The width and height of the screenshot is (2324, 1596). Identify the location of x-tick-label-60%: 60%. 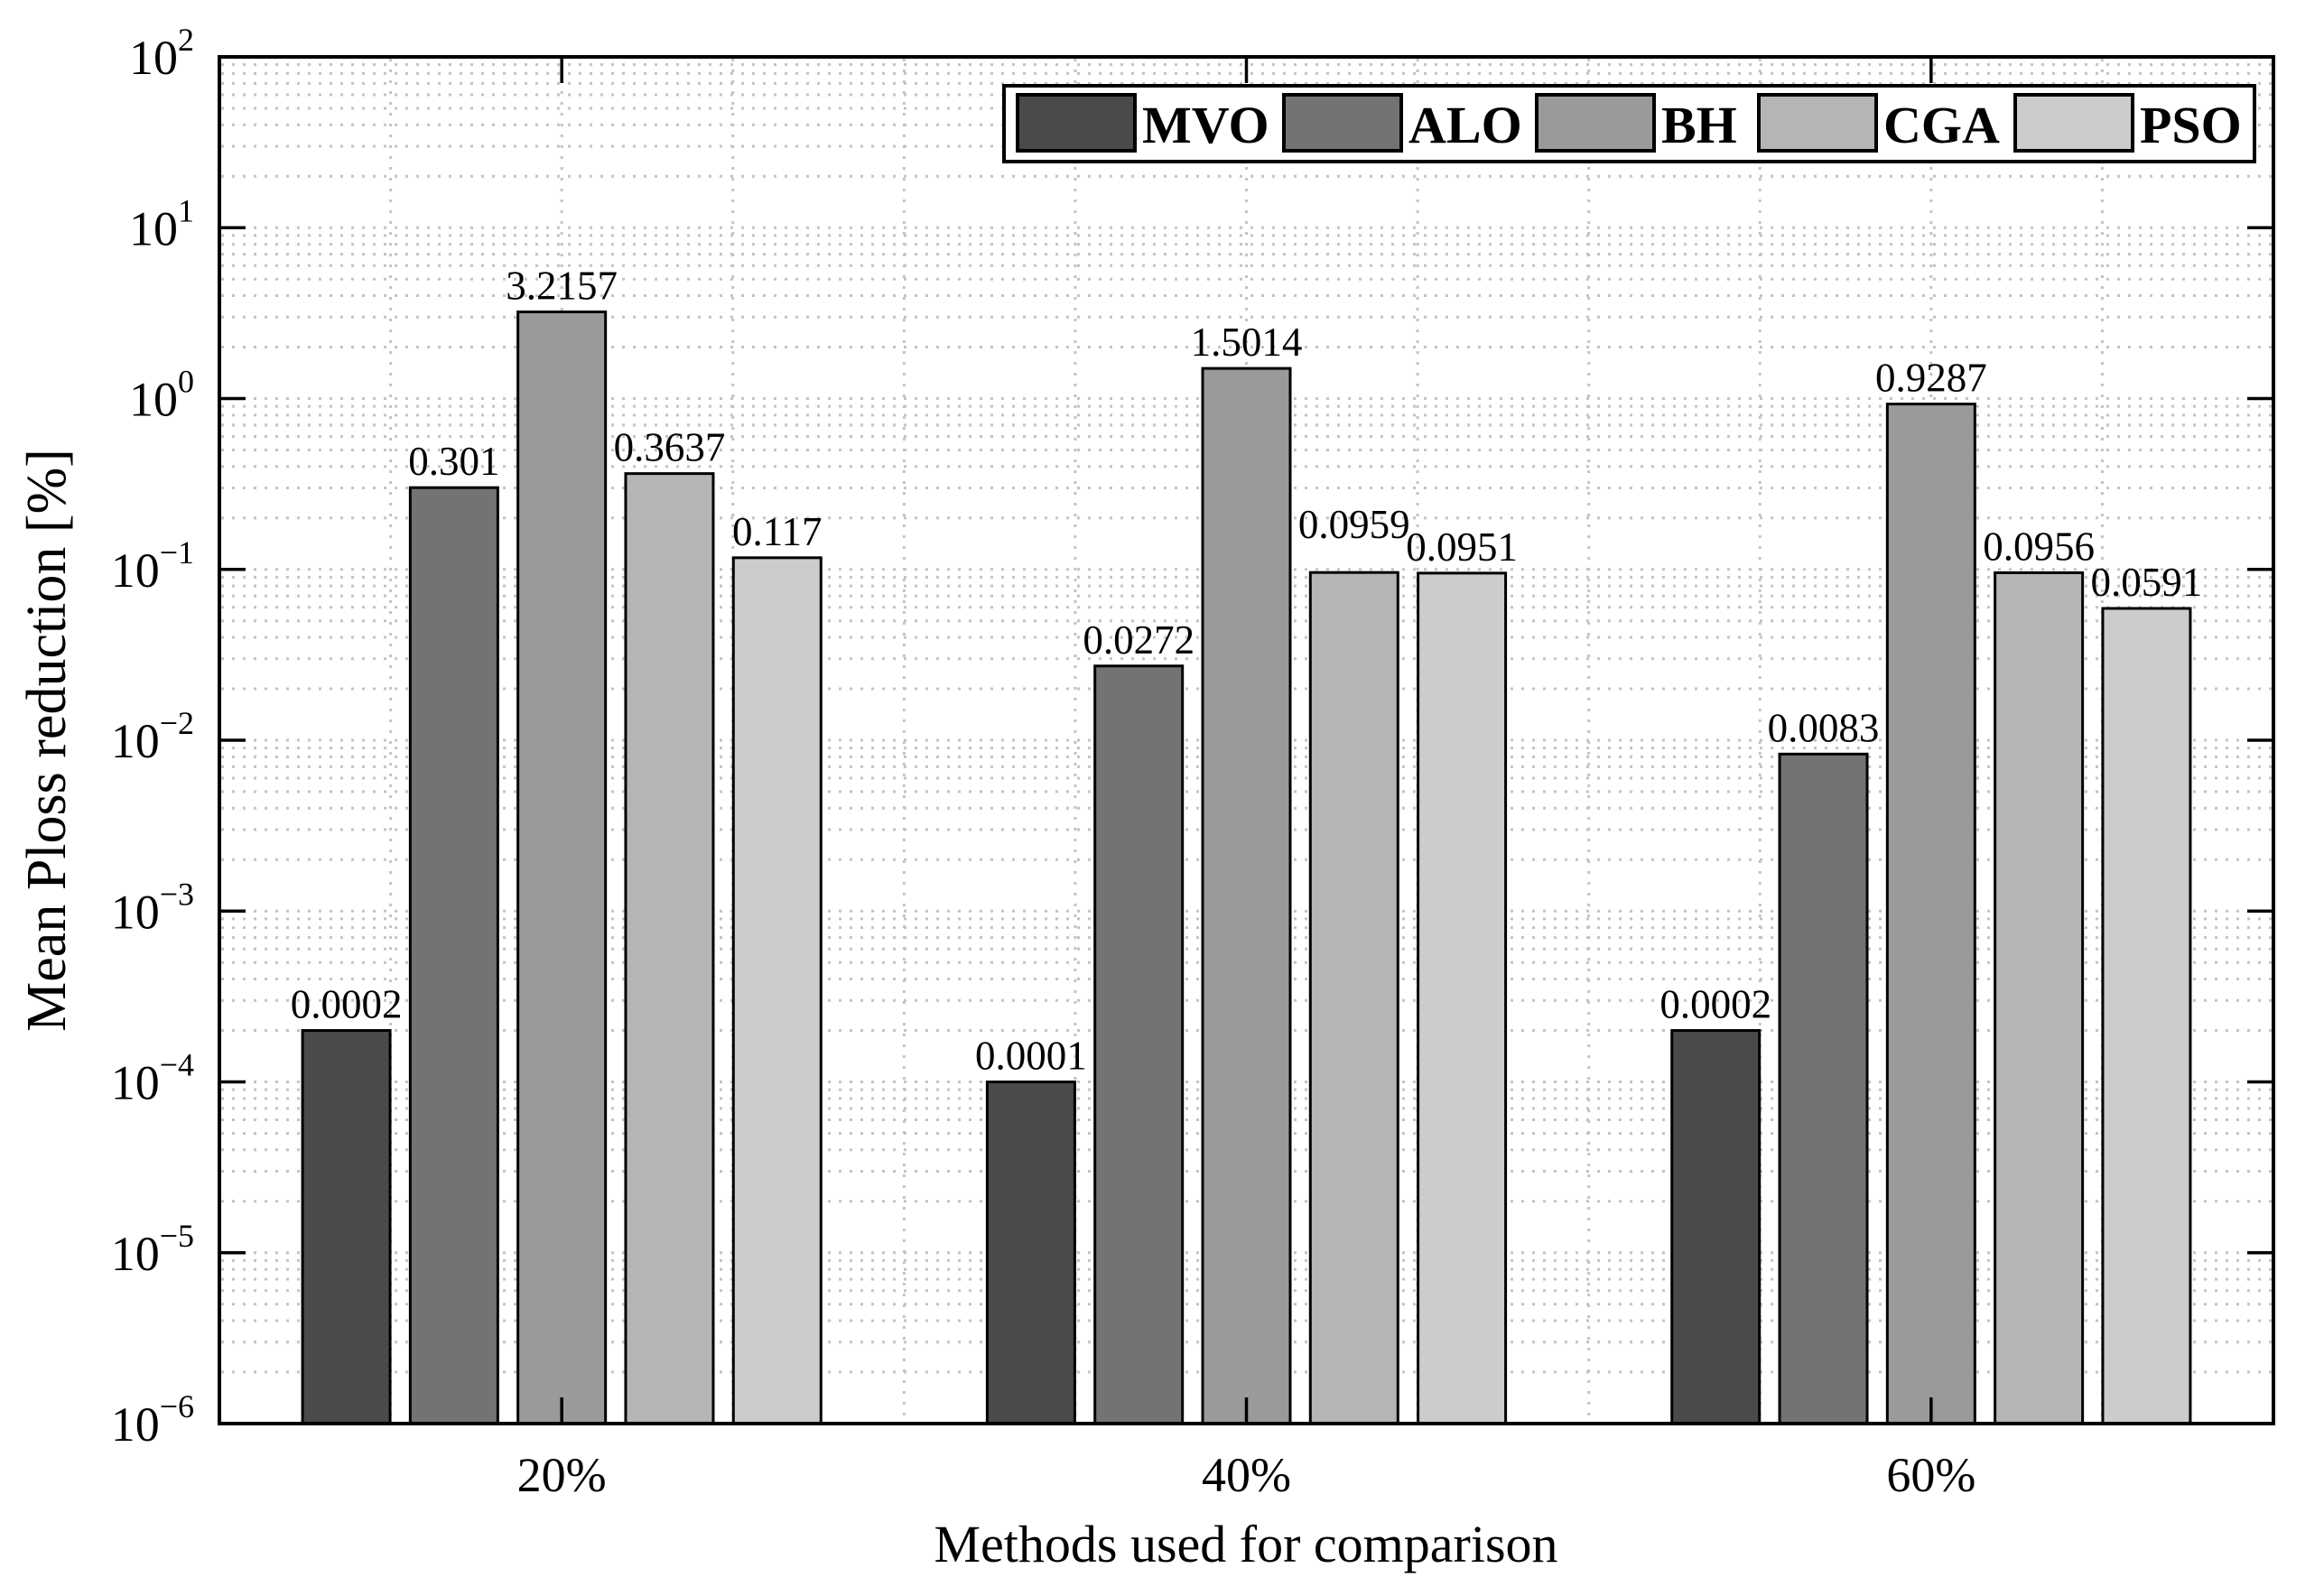
(1930, 1475).